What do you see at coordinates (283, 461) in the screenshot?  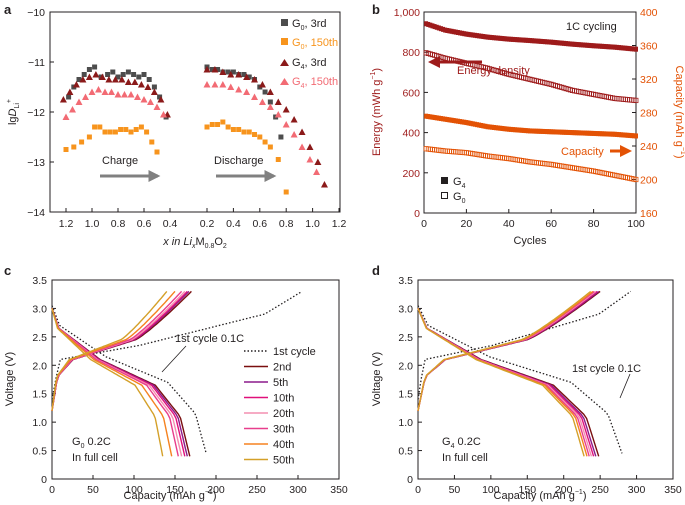 I see `panel-c-legend-label: 50th` at bounding box center [283, 461].